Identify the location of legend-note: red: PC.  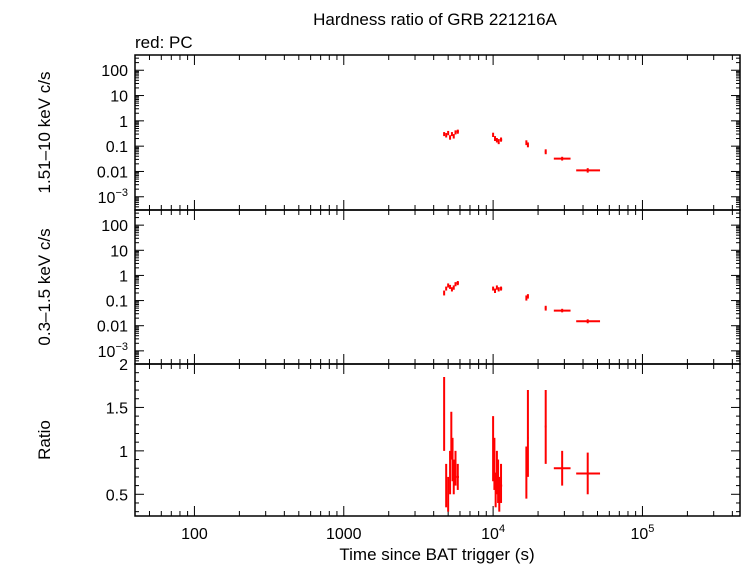
(164, 42).